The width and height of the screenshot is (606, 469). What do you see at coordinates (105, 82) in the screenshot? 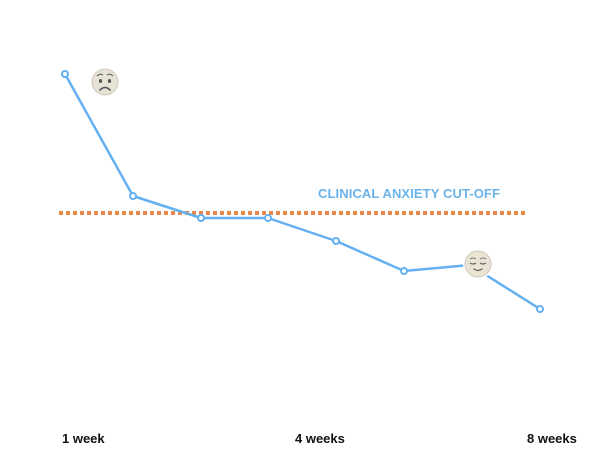
I see `worried-face-icon` at bounding box center [105, 82].